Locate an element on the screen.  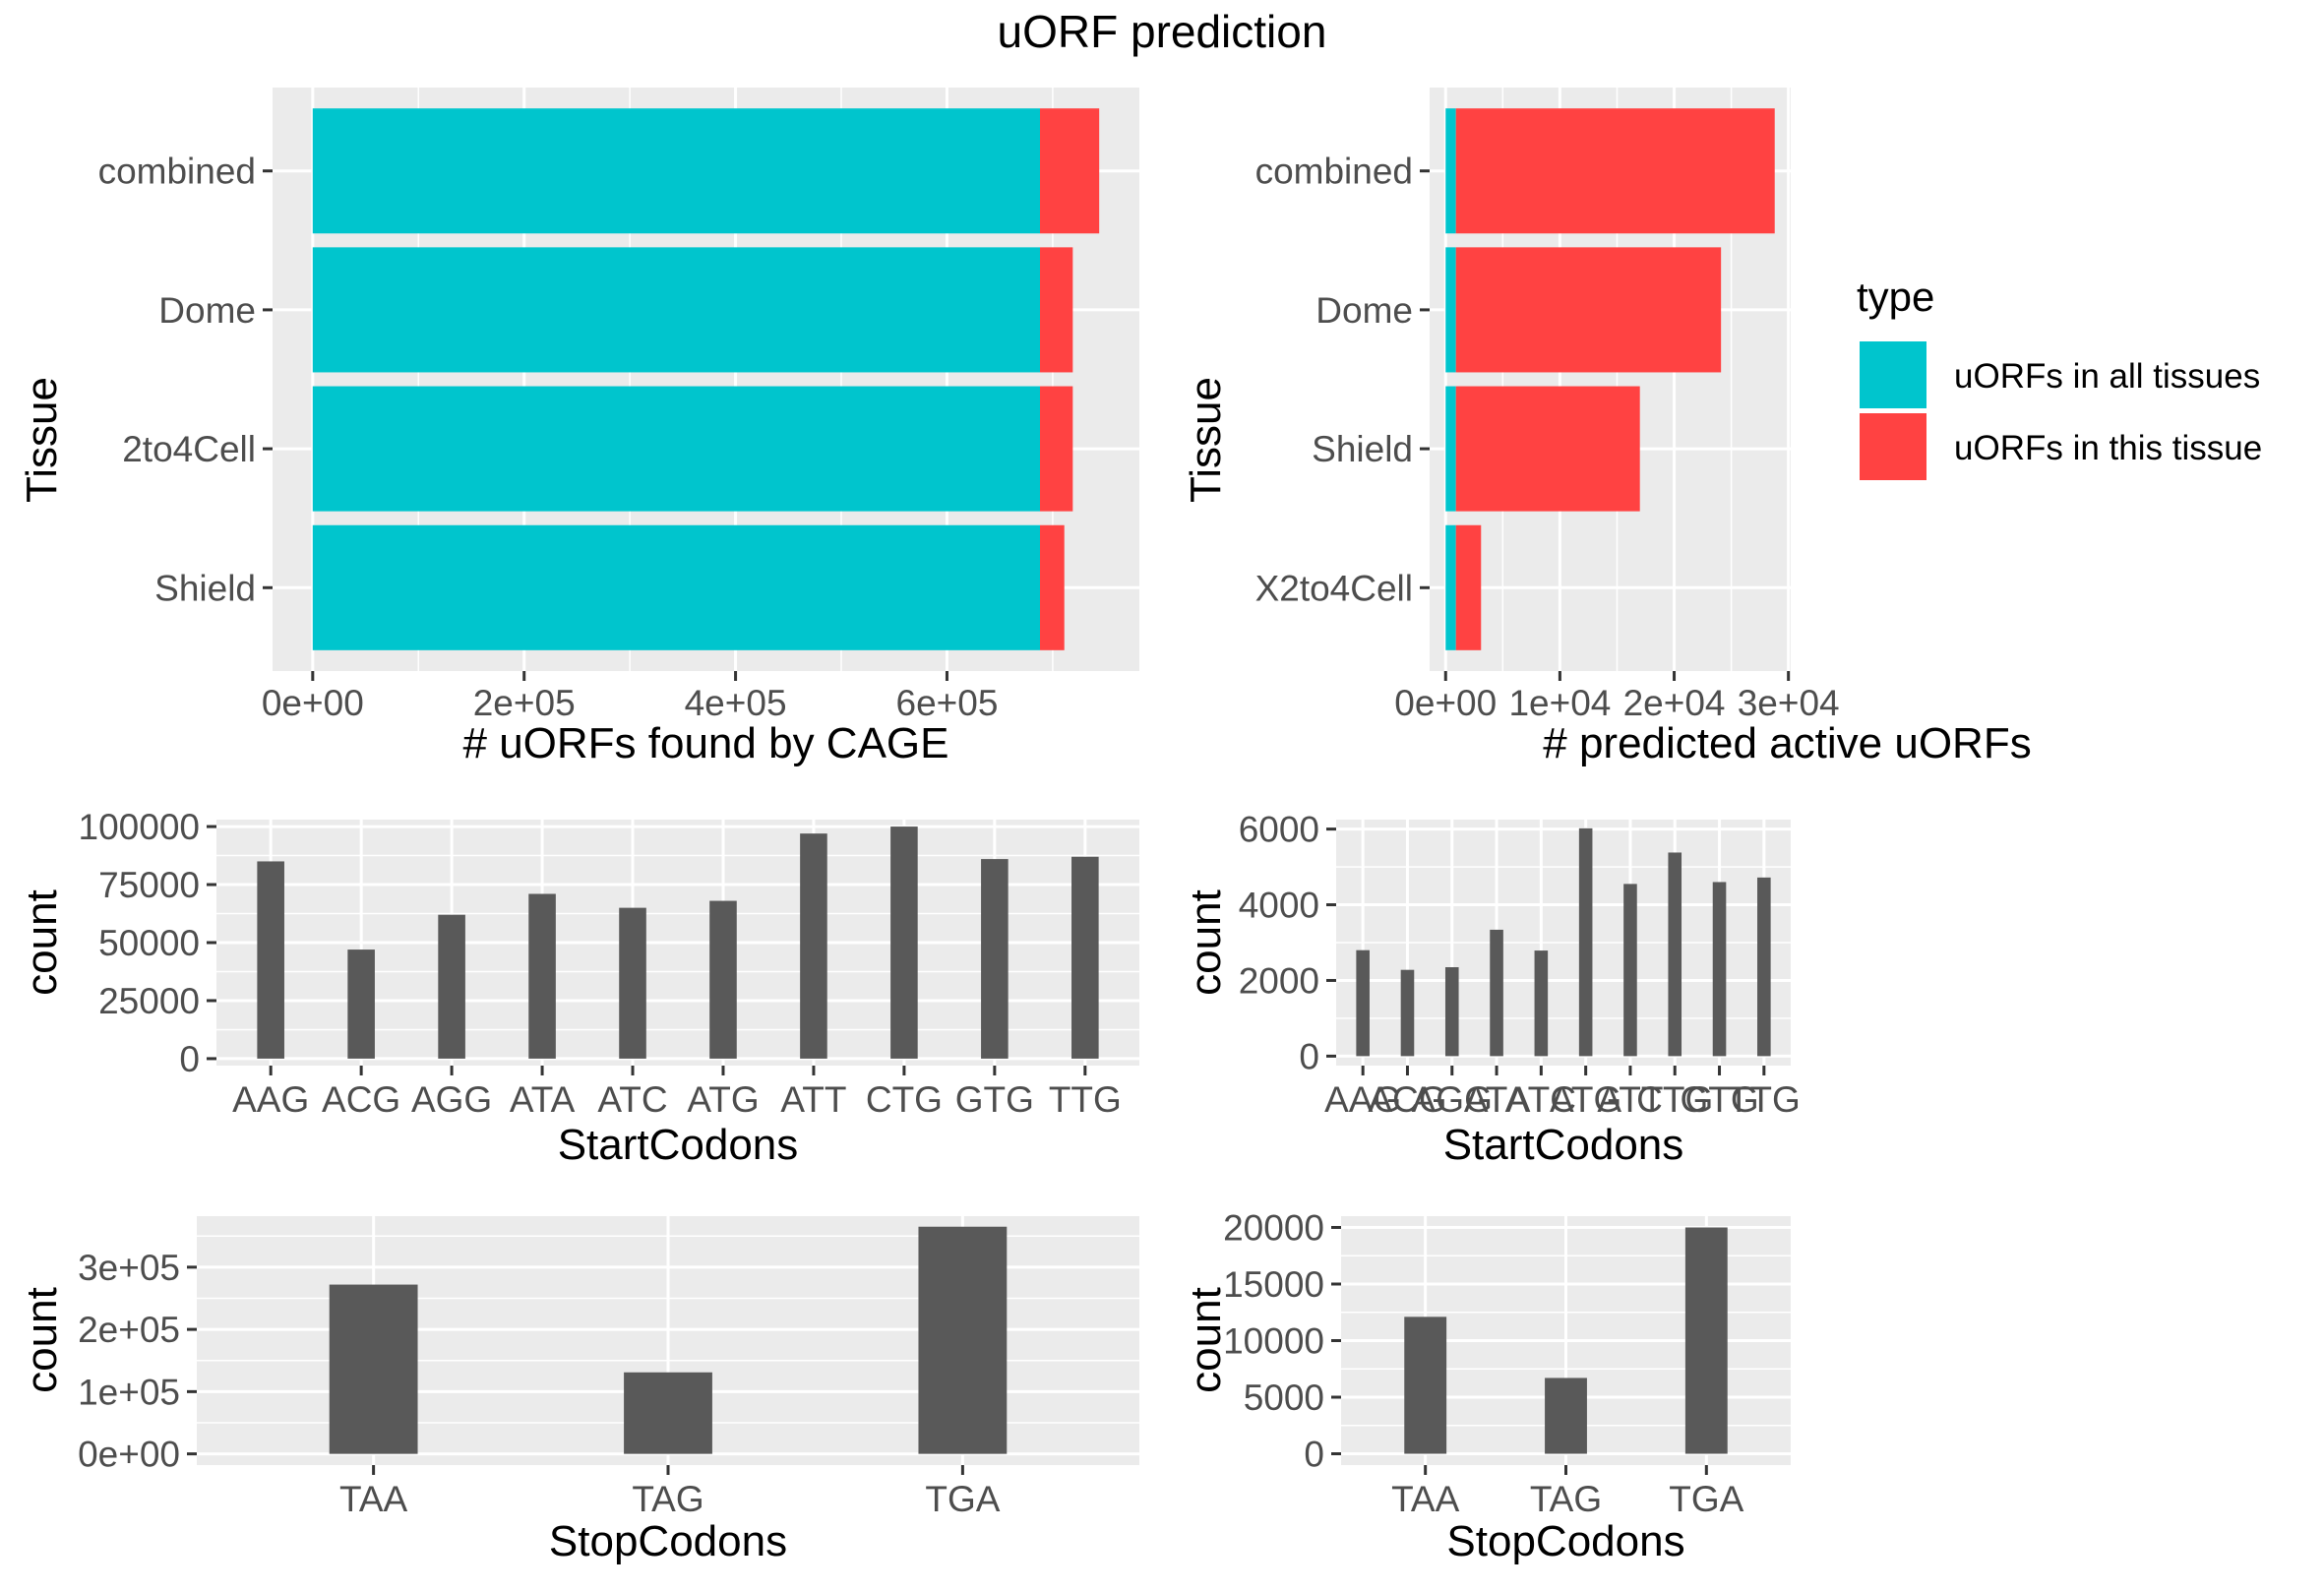
x-tick-label: TAG is located at coordinates (1566, 1499).